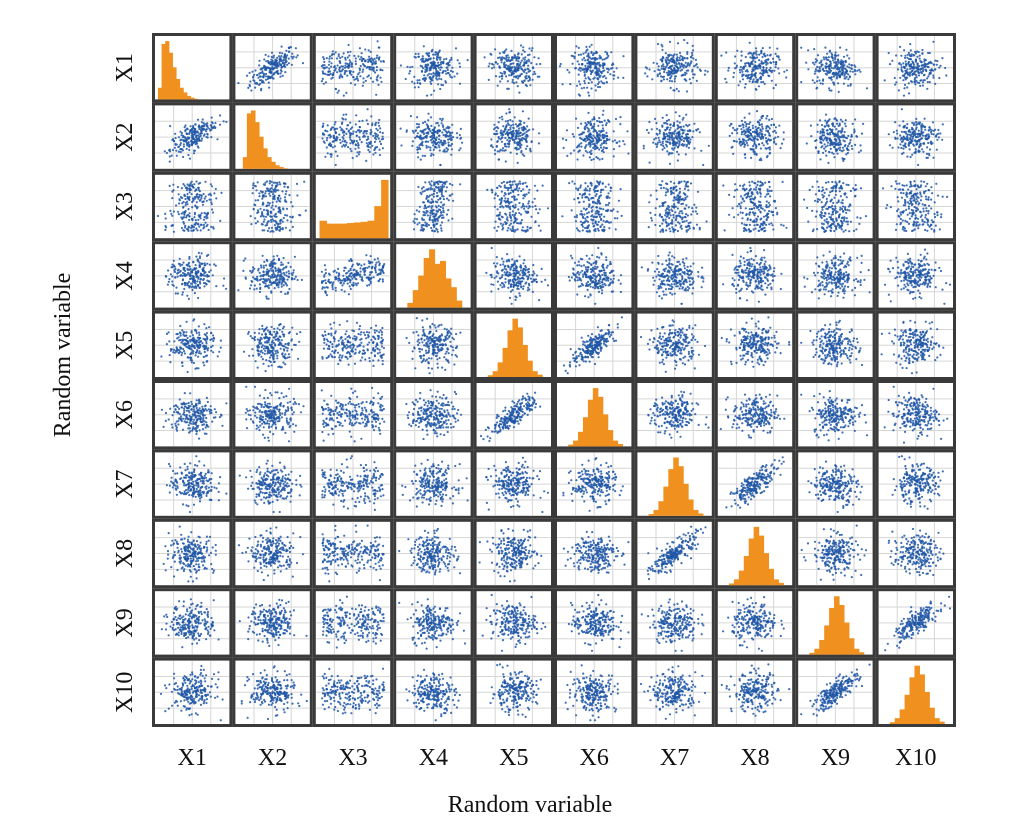 The image size is (1032, 832). What do you see at coordinates (353, 136) in the screenshot?
I see `panel-x2-x3` at bounding box center [353, 136].